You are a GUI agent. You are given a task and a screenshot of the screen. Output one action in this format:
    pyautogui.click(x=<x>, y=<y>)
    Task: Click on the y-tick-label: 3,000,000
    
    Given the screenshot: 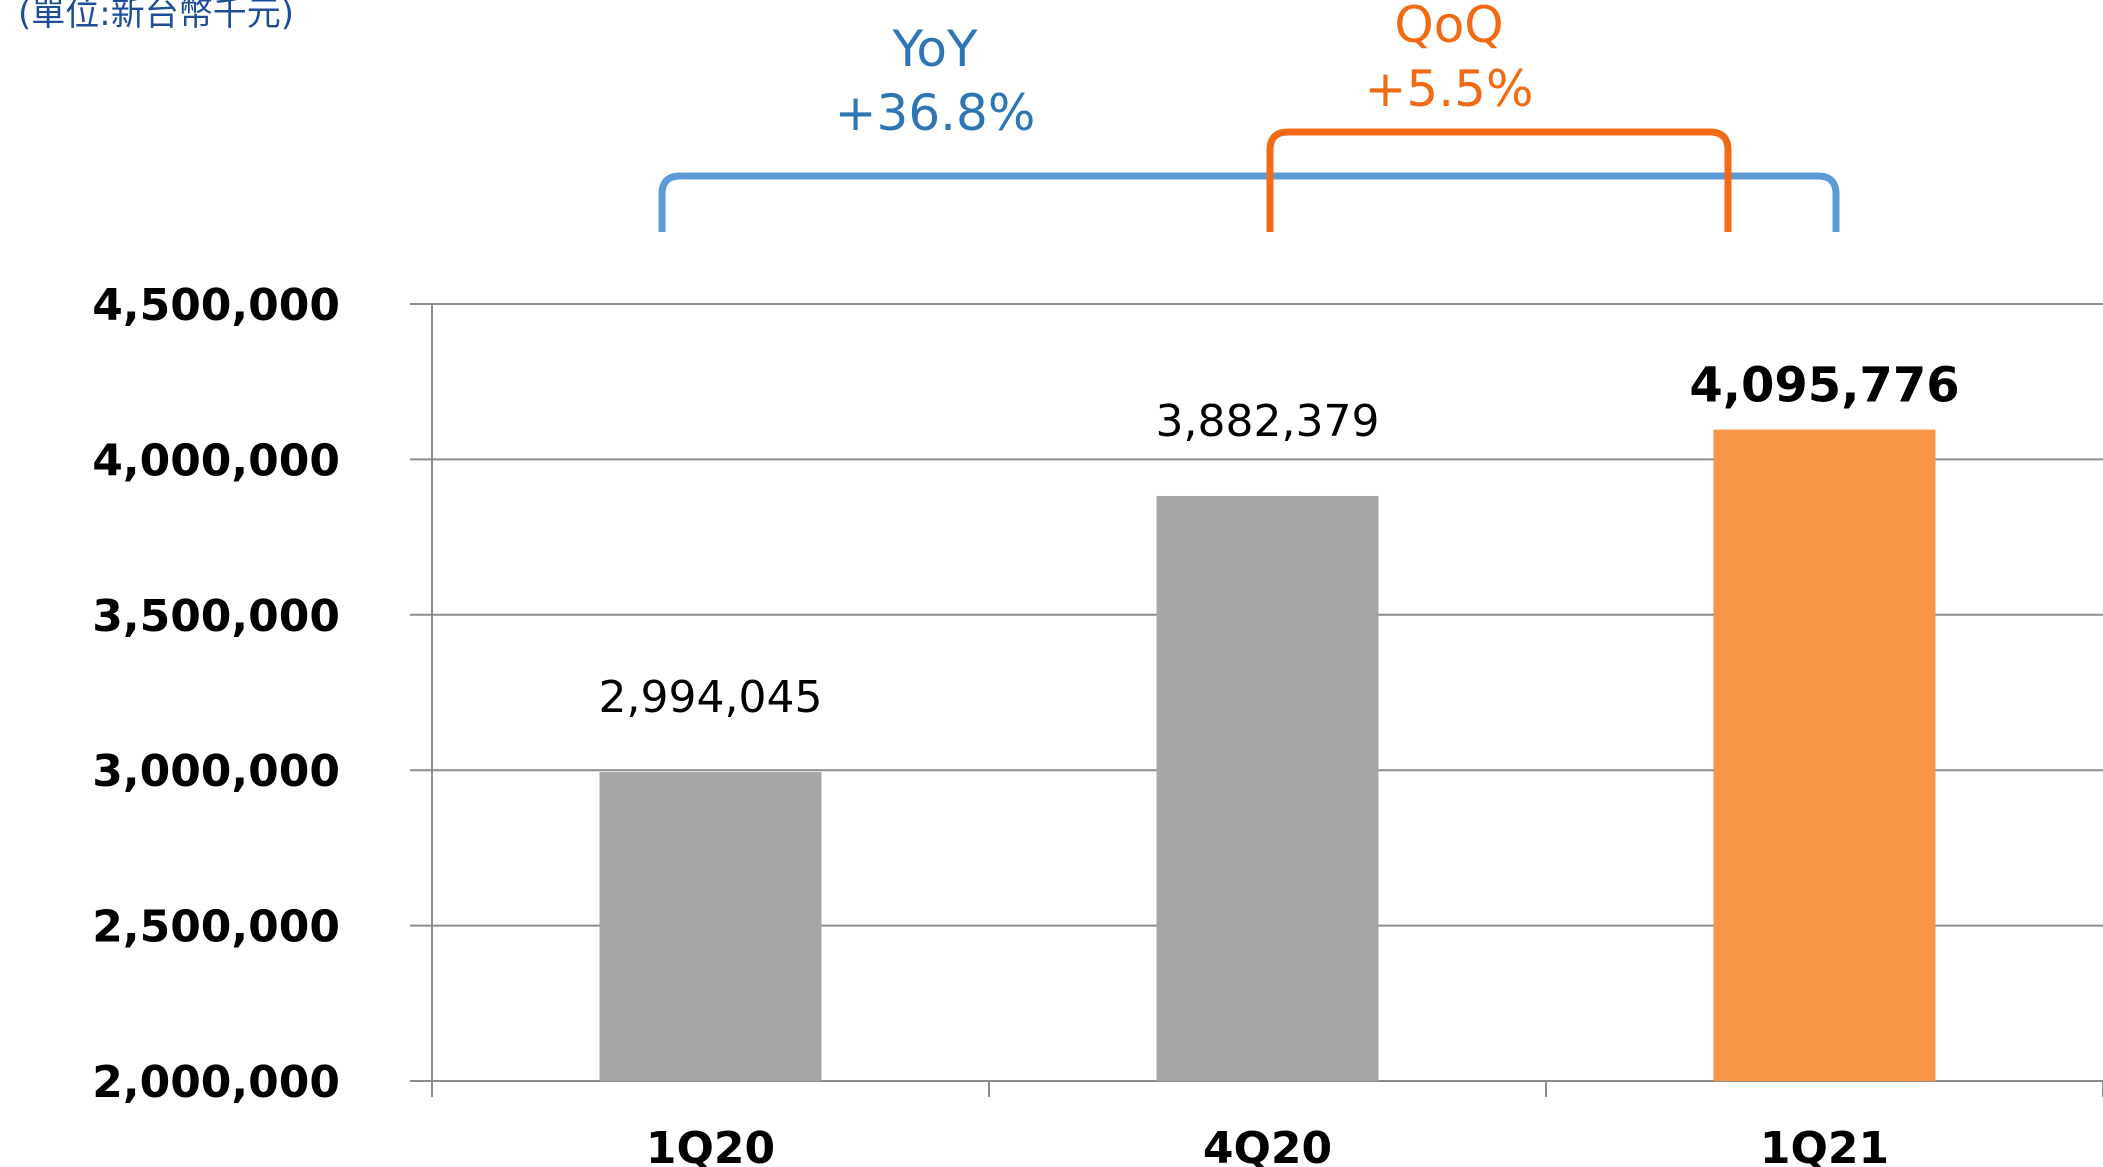 What is the action you would take?
    pyautogui.click(x=216, y=771)
    